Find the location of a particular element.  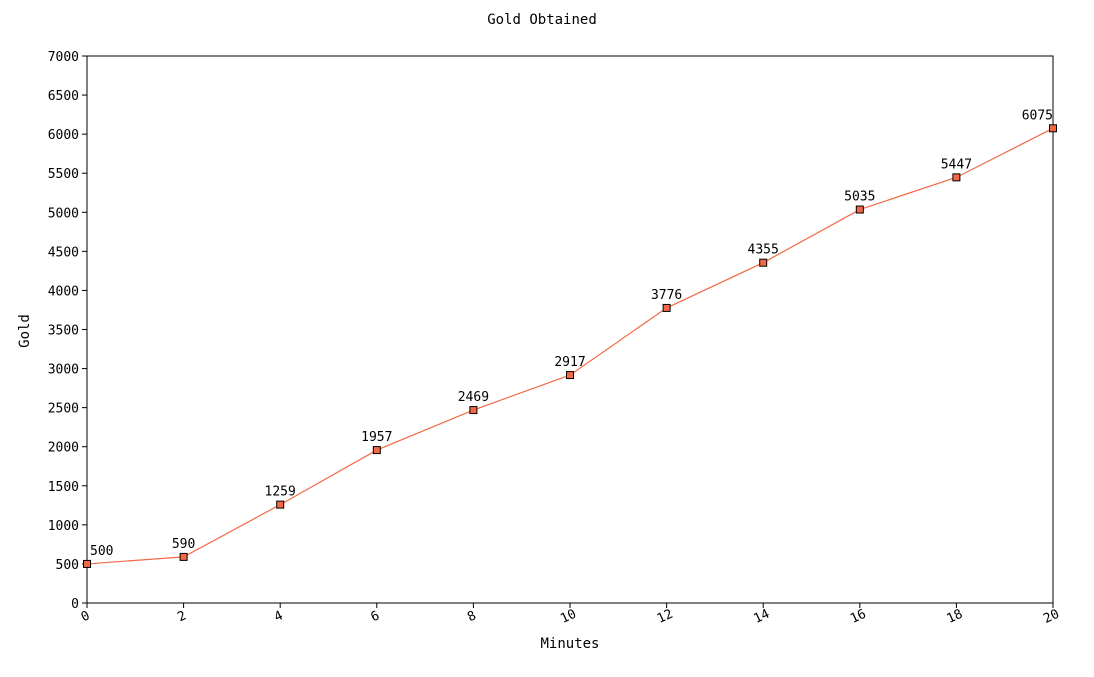

y-tick-label: 2000 is located at coordinates (63, 448).